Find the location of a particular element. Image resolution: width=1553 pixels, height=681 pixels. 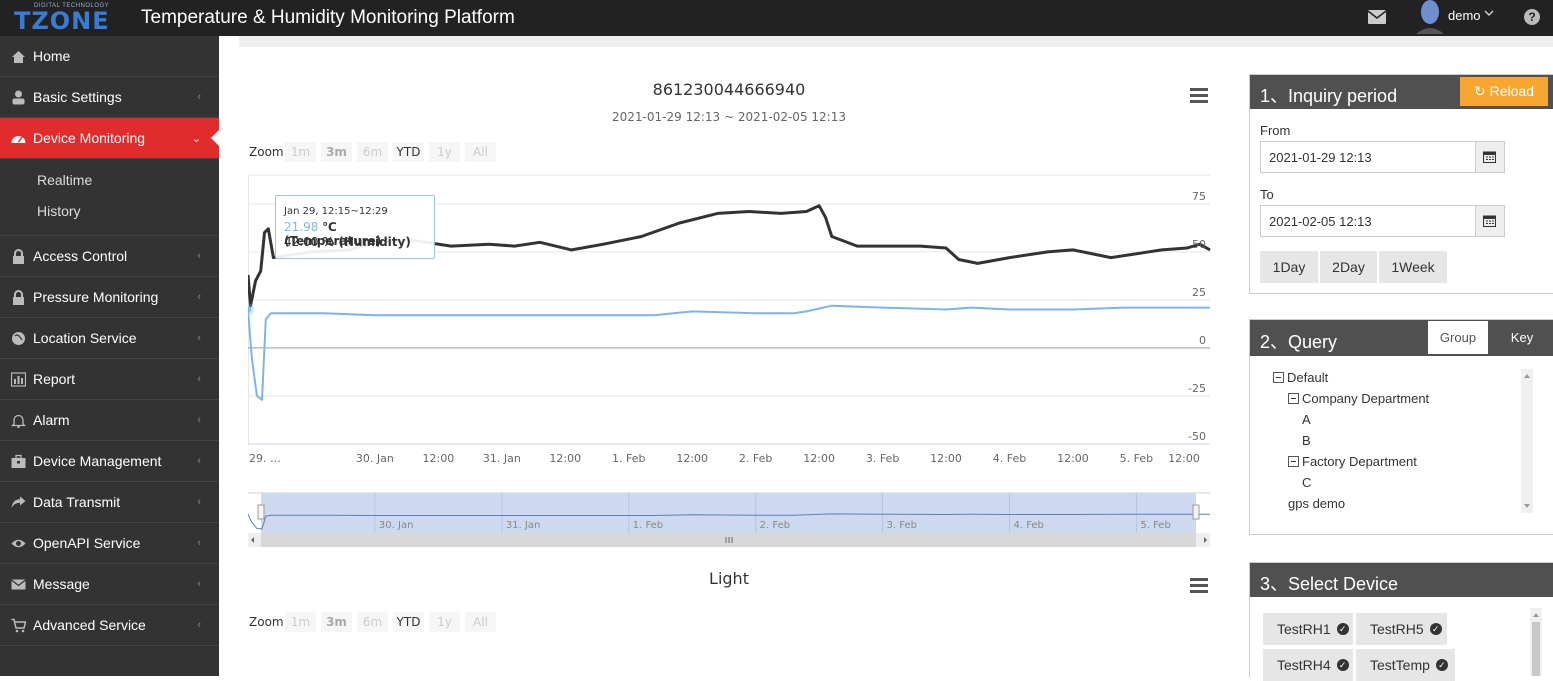

briefcase-icon is located at coordinates (18, 461).